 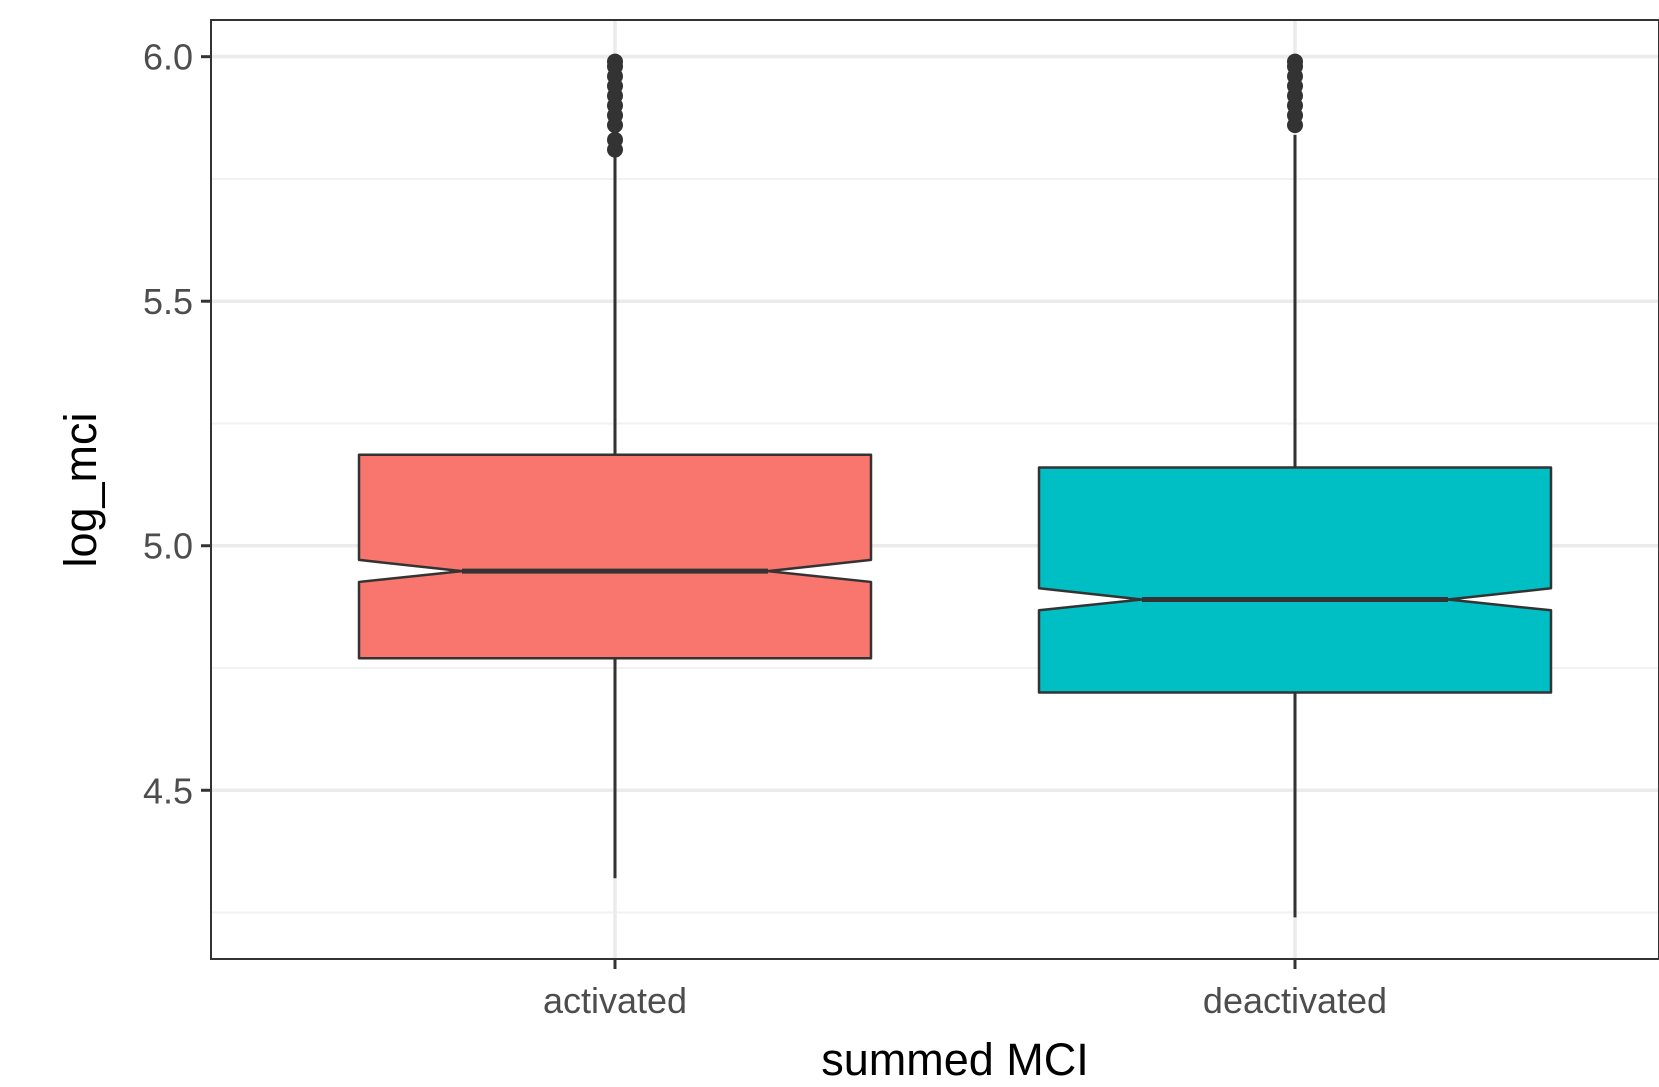 What do you see at coordinates (168, 301) in the screenshot?
I see `y-tick-label: 5.5` at bounding box center [168, 301].